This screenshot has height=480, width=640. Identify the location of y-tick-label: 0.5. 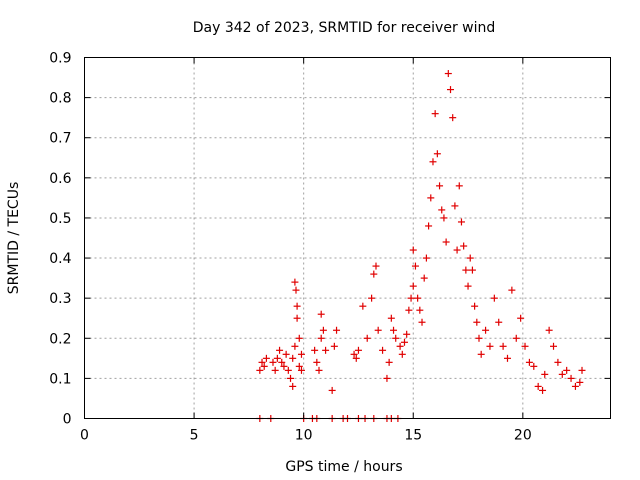
(60, 219).